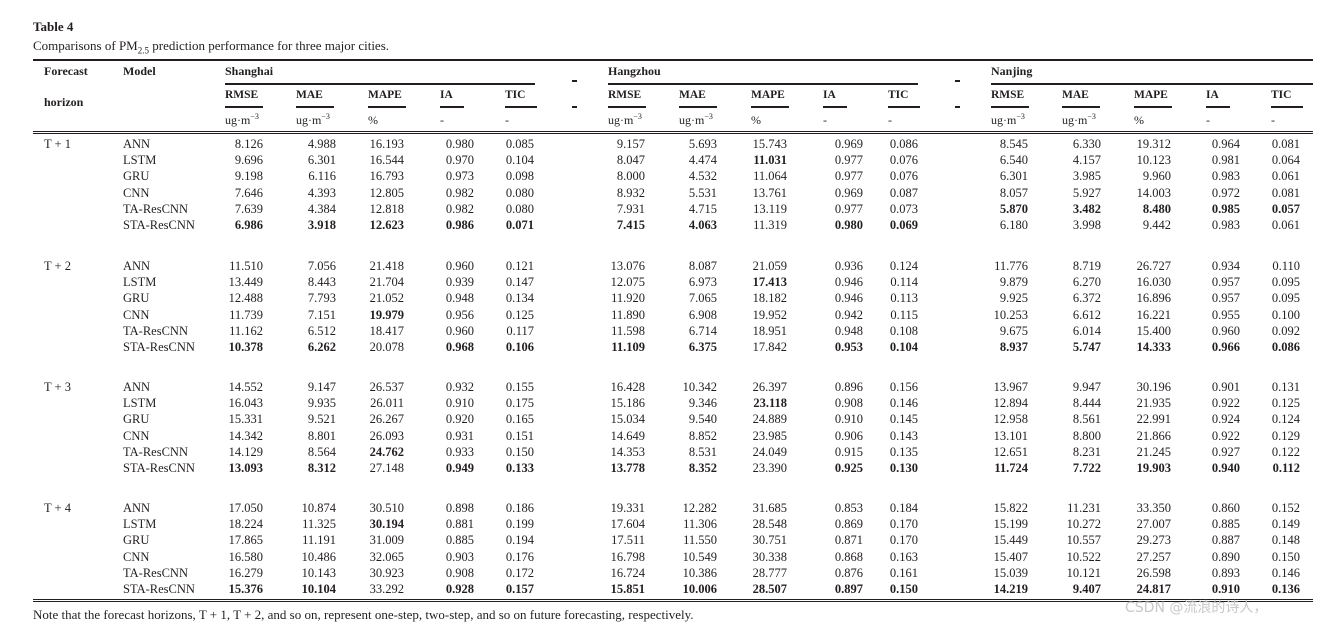 The height and width of the screenshot is (624, 1324). Describe the element at coordinates (1285, 192) in the screenshot. I see `value-cell-nanjing-tic: 0.081` at that location.